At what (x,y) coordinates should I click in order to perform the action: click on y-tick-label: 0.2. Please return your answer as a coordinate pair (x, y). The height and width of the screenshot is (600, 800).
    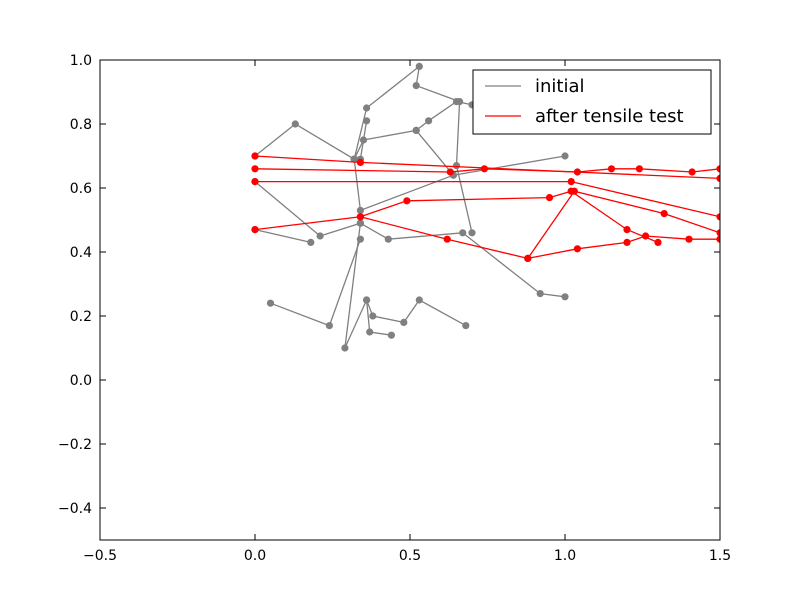
    Looking at the image, I should click on (81, 317).